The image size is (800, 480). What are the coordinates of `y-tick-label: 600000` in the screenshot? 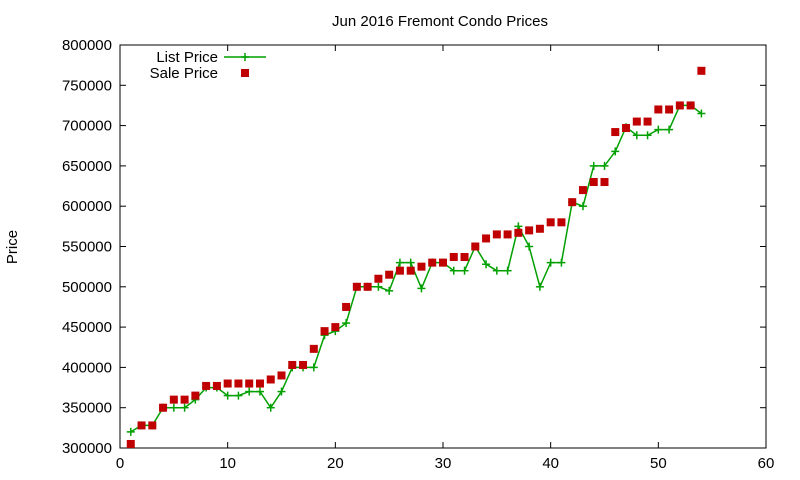 It's located at (87, 206).